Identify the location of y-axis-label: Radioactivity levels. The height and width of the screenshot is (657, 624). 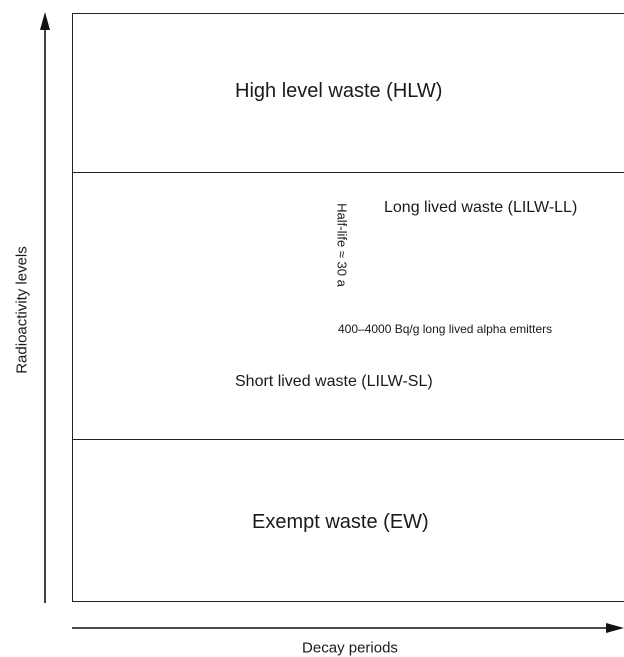
(22, 310).